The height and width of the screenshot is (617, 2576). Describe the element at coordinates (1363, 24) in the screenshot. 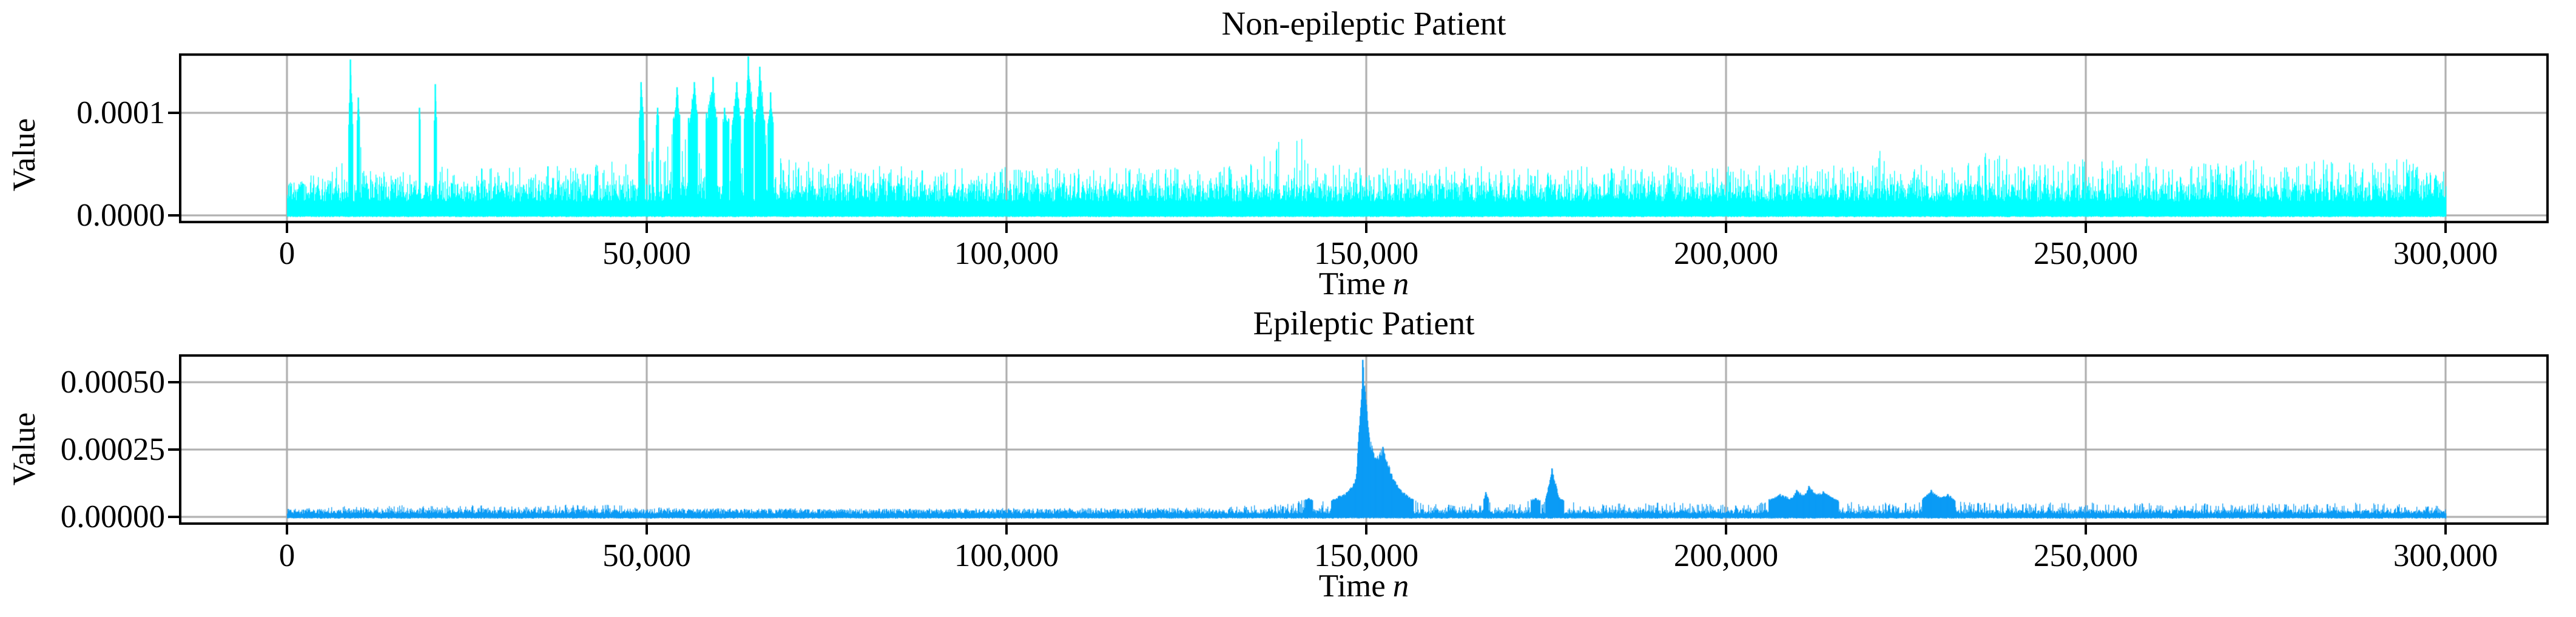

I see `chart-title-non-epileptic: Non-epileptic Patient` at that location.